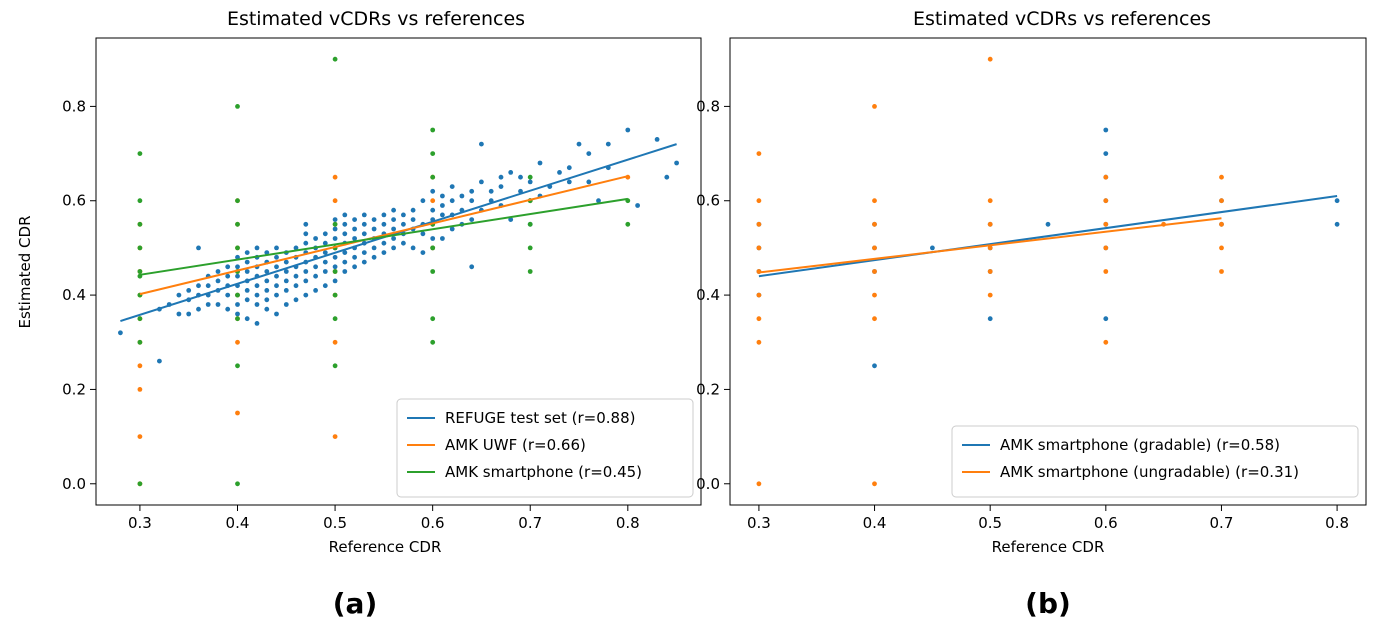 Image resolution: width=1376 pixels, height=625 pixels. Describe the element at coordinates (875, 523) in the screenshot. I see `panel-b-x-tick-label-1: 0.4` at that location.